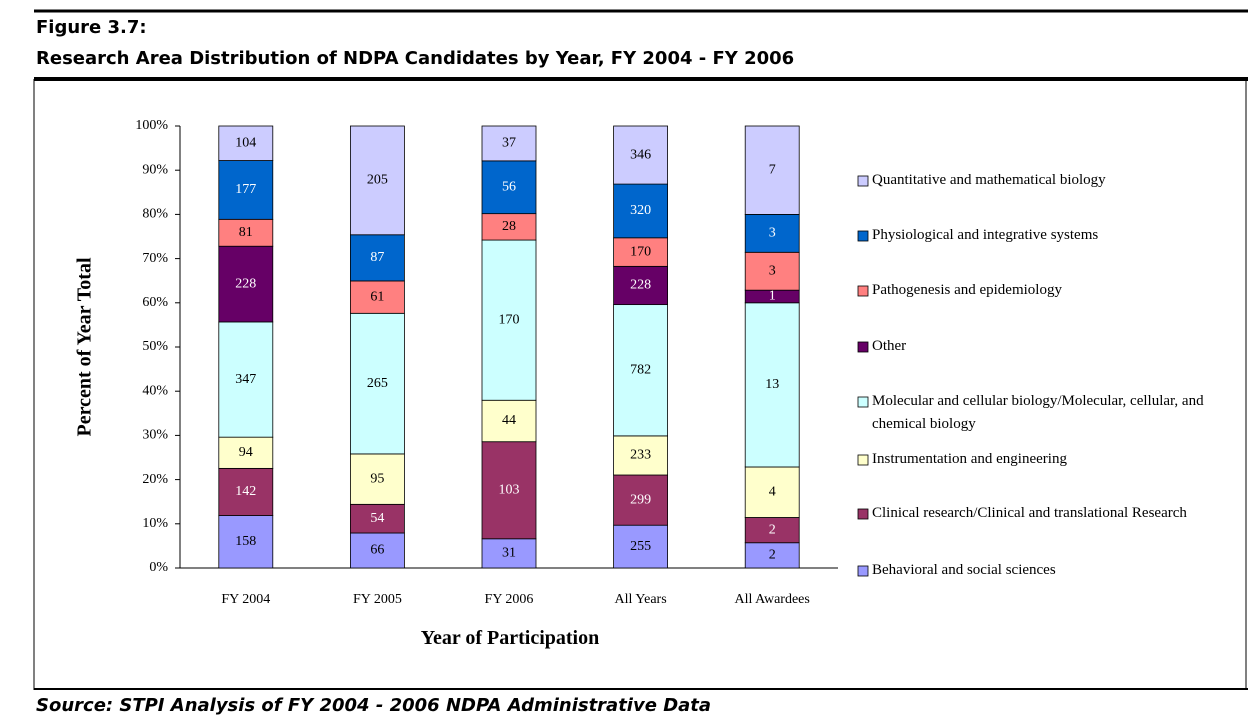  I want to click on data-label: 346, so click(640, 154).